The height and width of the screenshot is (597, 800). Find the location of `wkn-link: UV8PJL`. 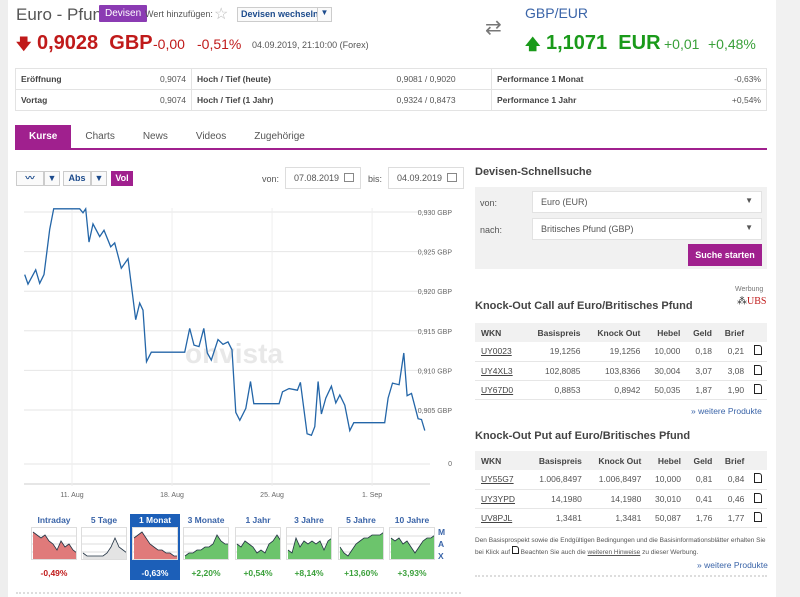

wkn-link: UV8PJL is located at coordinates (497, 517).